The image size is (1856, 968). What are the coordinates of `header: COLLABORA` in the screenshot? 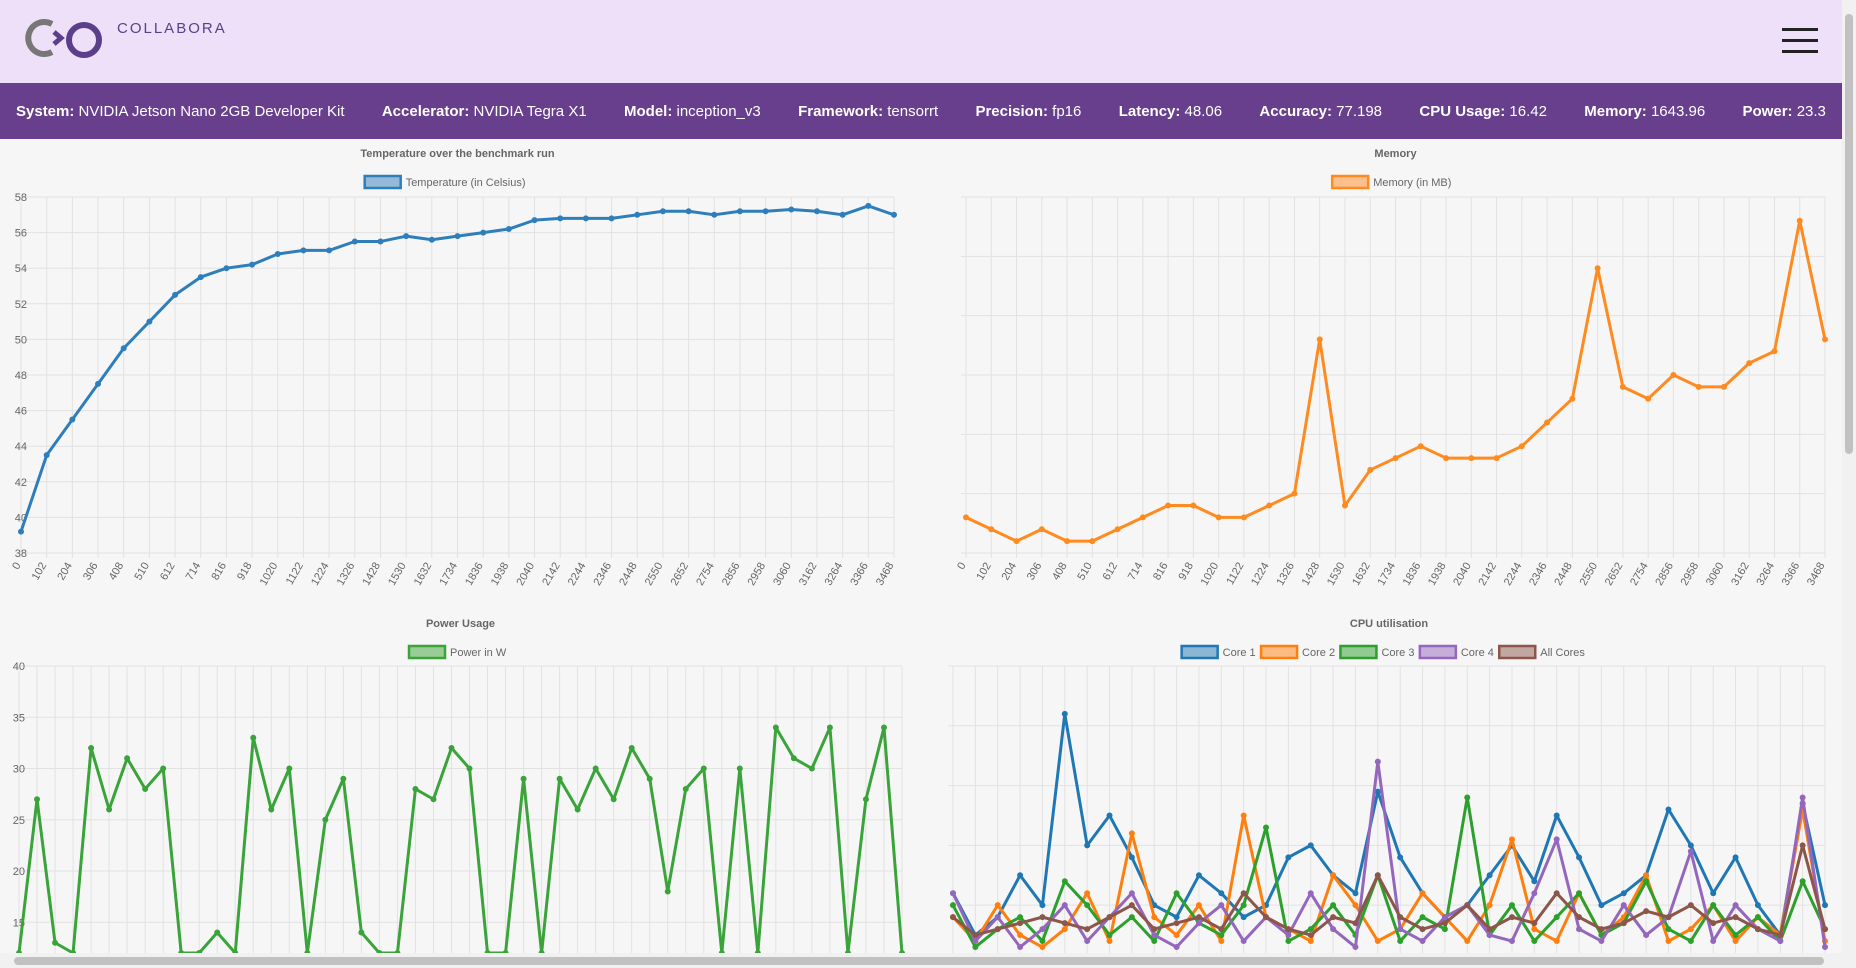 It's located at (921, 41).